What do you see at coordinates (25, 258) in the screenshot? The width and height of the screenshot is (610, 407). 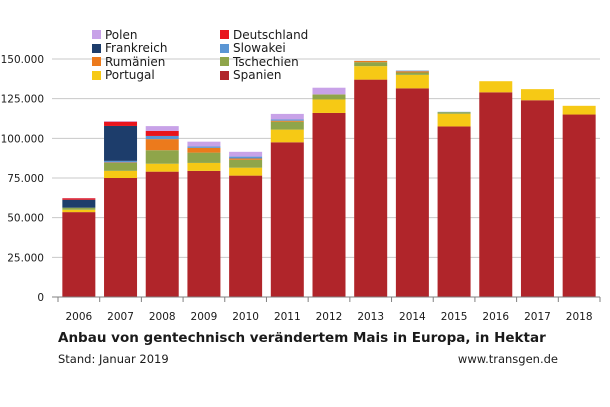 I see `y-tick-label: 25.000` at bounding box center [25, 258].